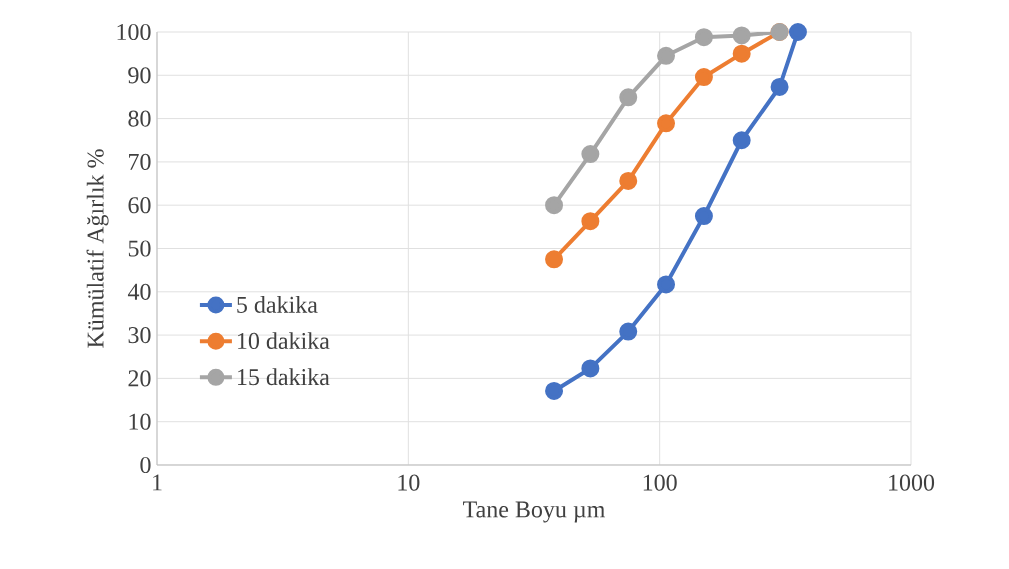  Describe the element at coordinates (140, 161) in the screenshot. I see `y-tick-label: 70` at that location.